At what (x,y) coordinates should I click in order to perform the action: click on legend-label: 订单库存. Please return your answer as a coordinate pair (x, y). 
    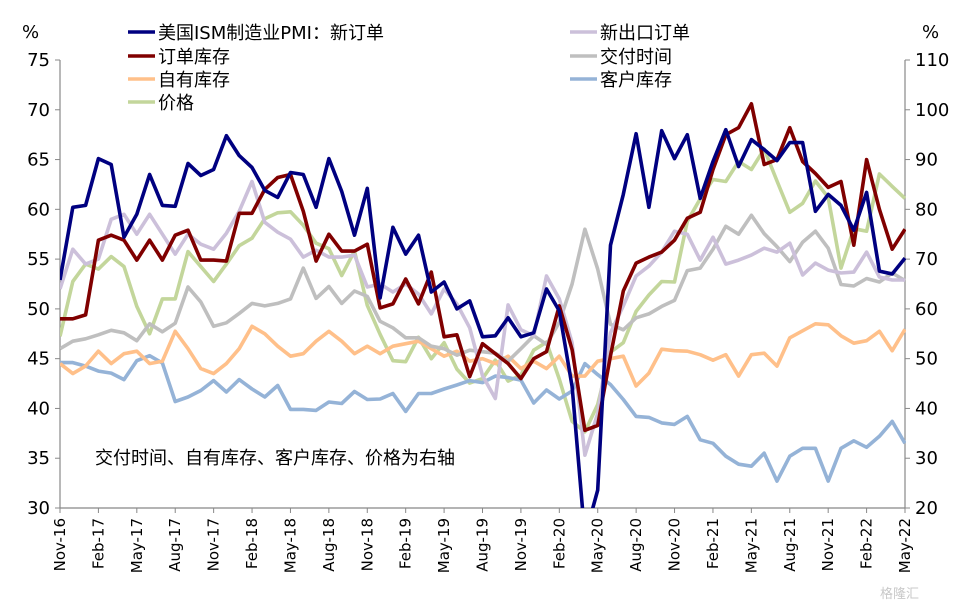
    Looking at the image, I should click on (194, 57).